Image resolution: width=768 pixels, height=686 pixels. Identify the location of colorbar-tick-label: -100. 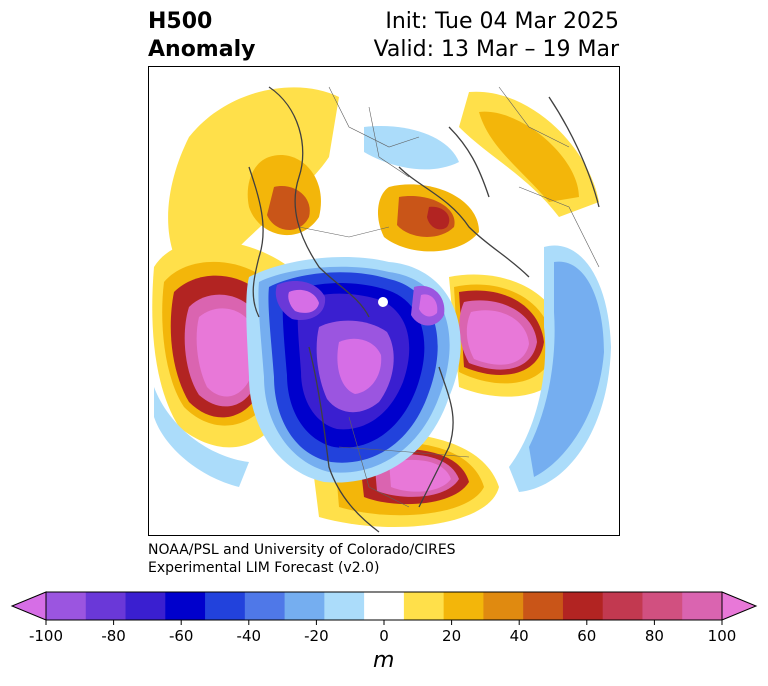
(46, 636).